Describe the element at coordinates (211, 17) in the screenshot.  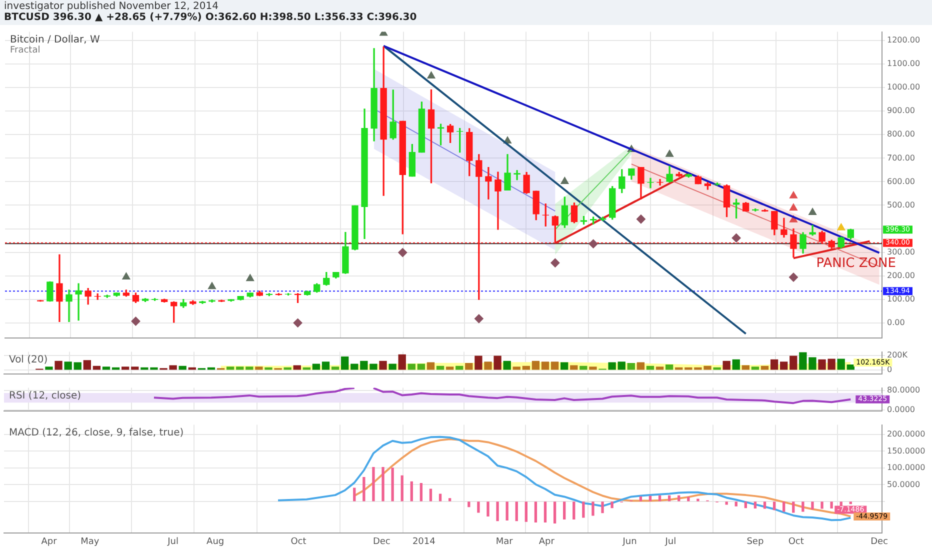
I see `chart-subtitle: BTCUSD 396.30 ▲ +28.65 (+7.79%) O:362.60 H:398.50 L:356.33 C:396.30` at that location.